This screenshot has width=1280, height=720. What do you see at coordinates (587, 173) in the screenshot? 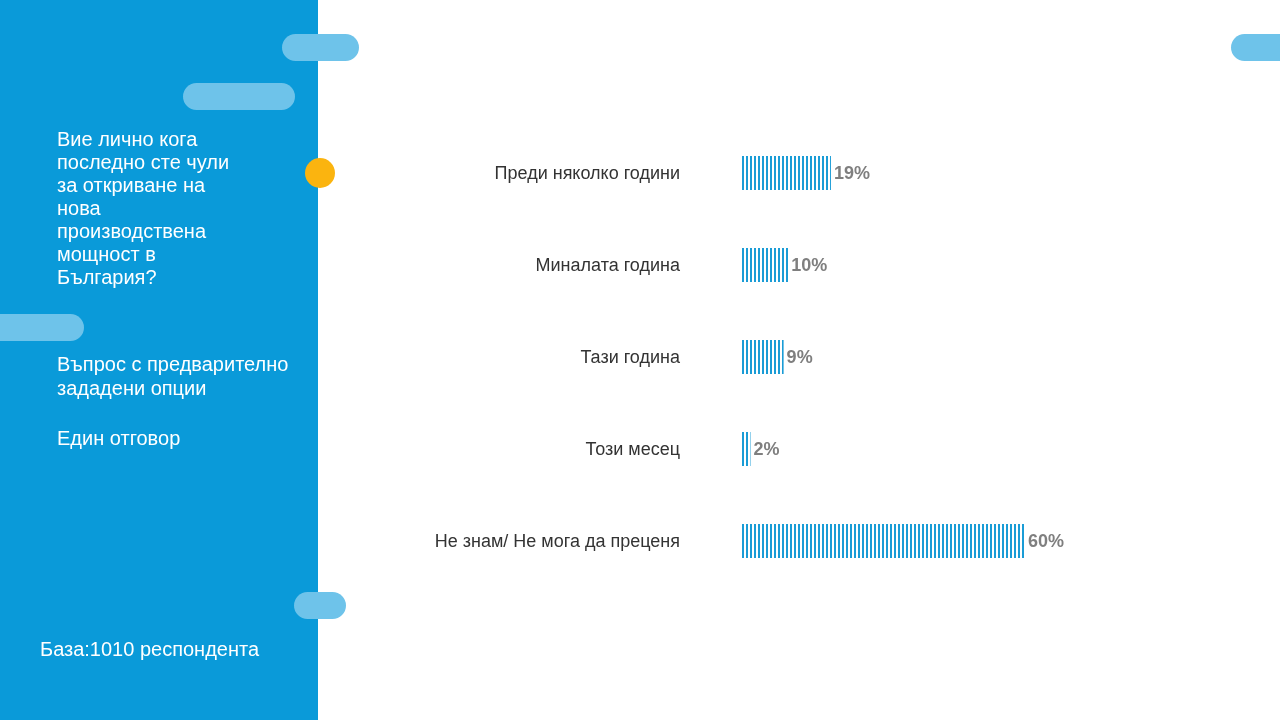
I see `y-tick-label: Преди няколко години` at bounding box center [587, 173].